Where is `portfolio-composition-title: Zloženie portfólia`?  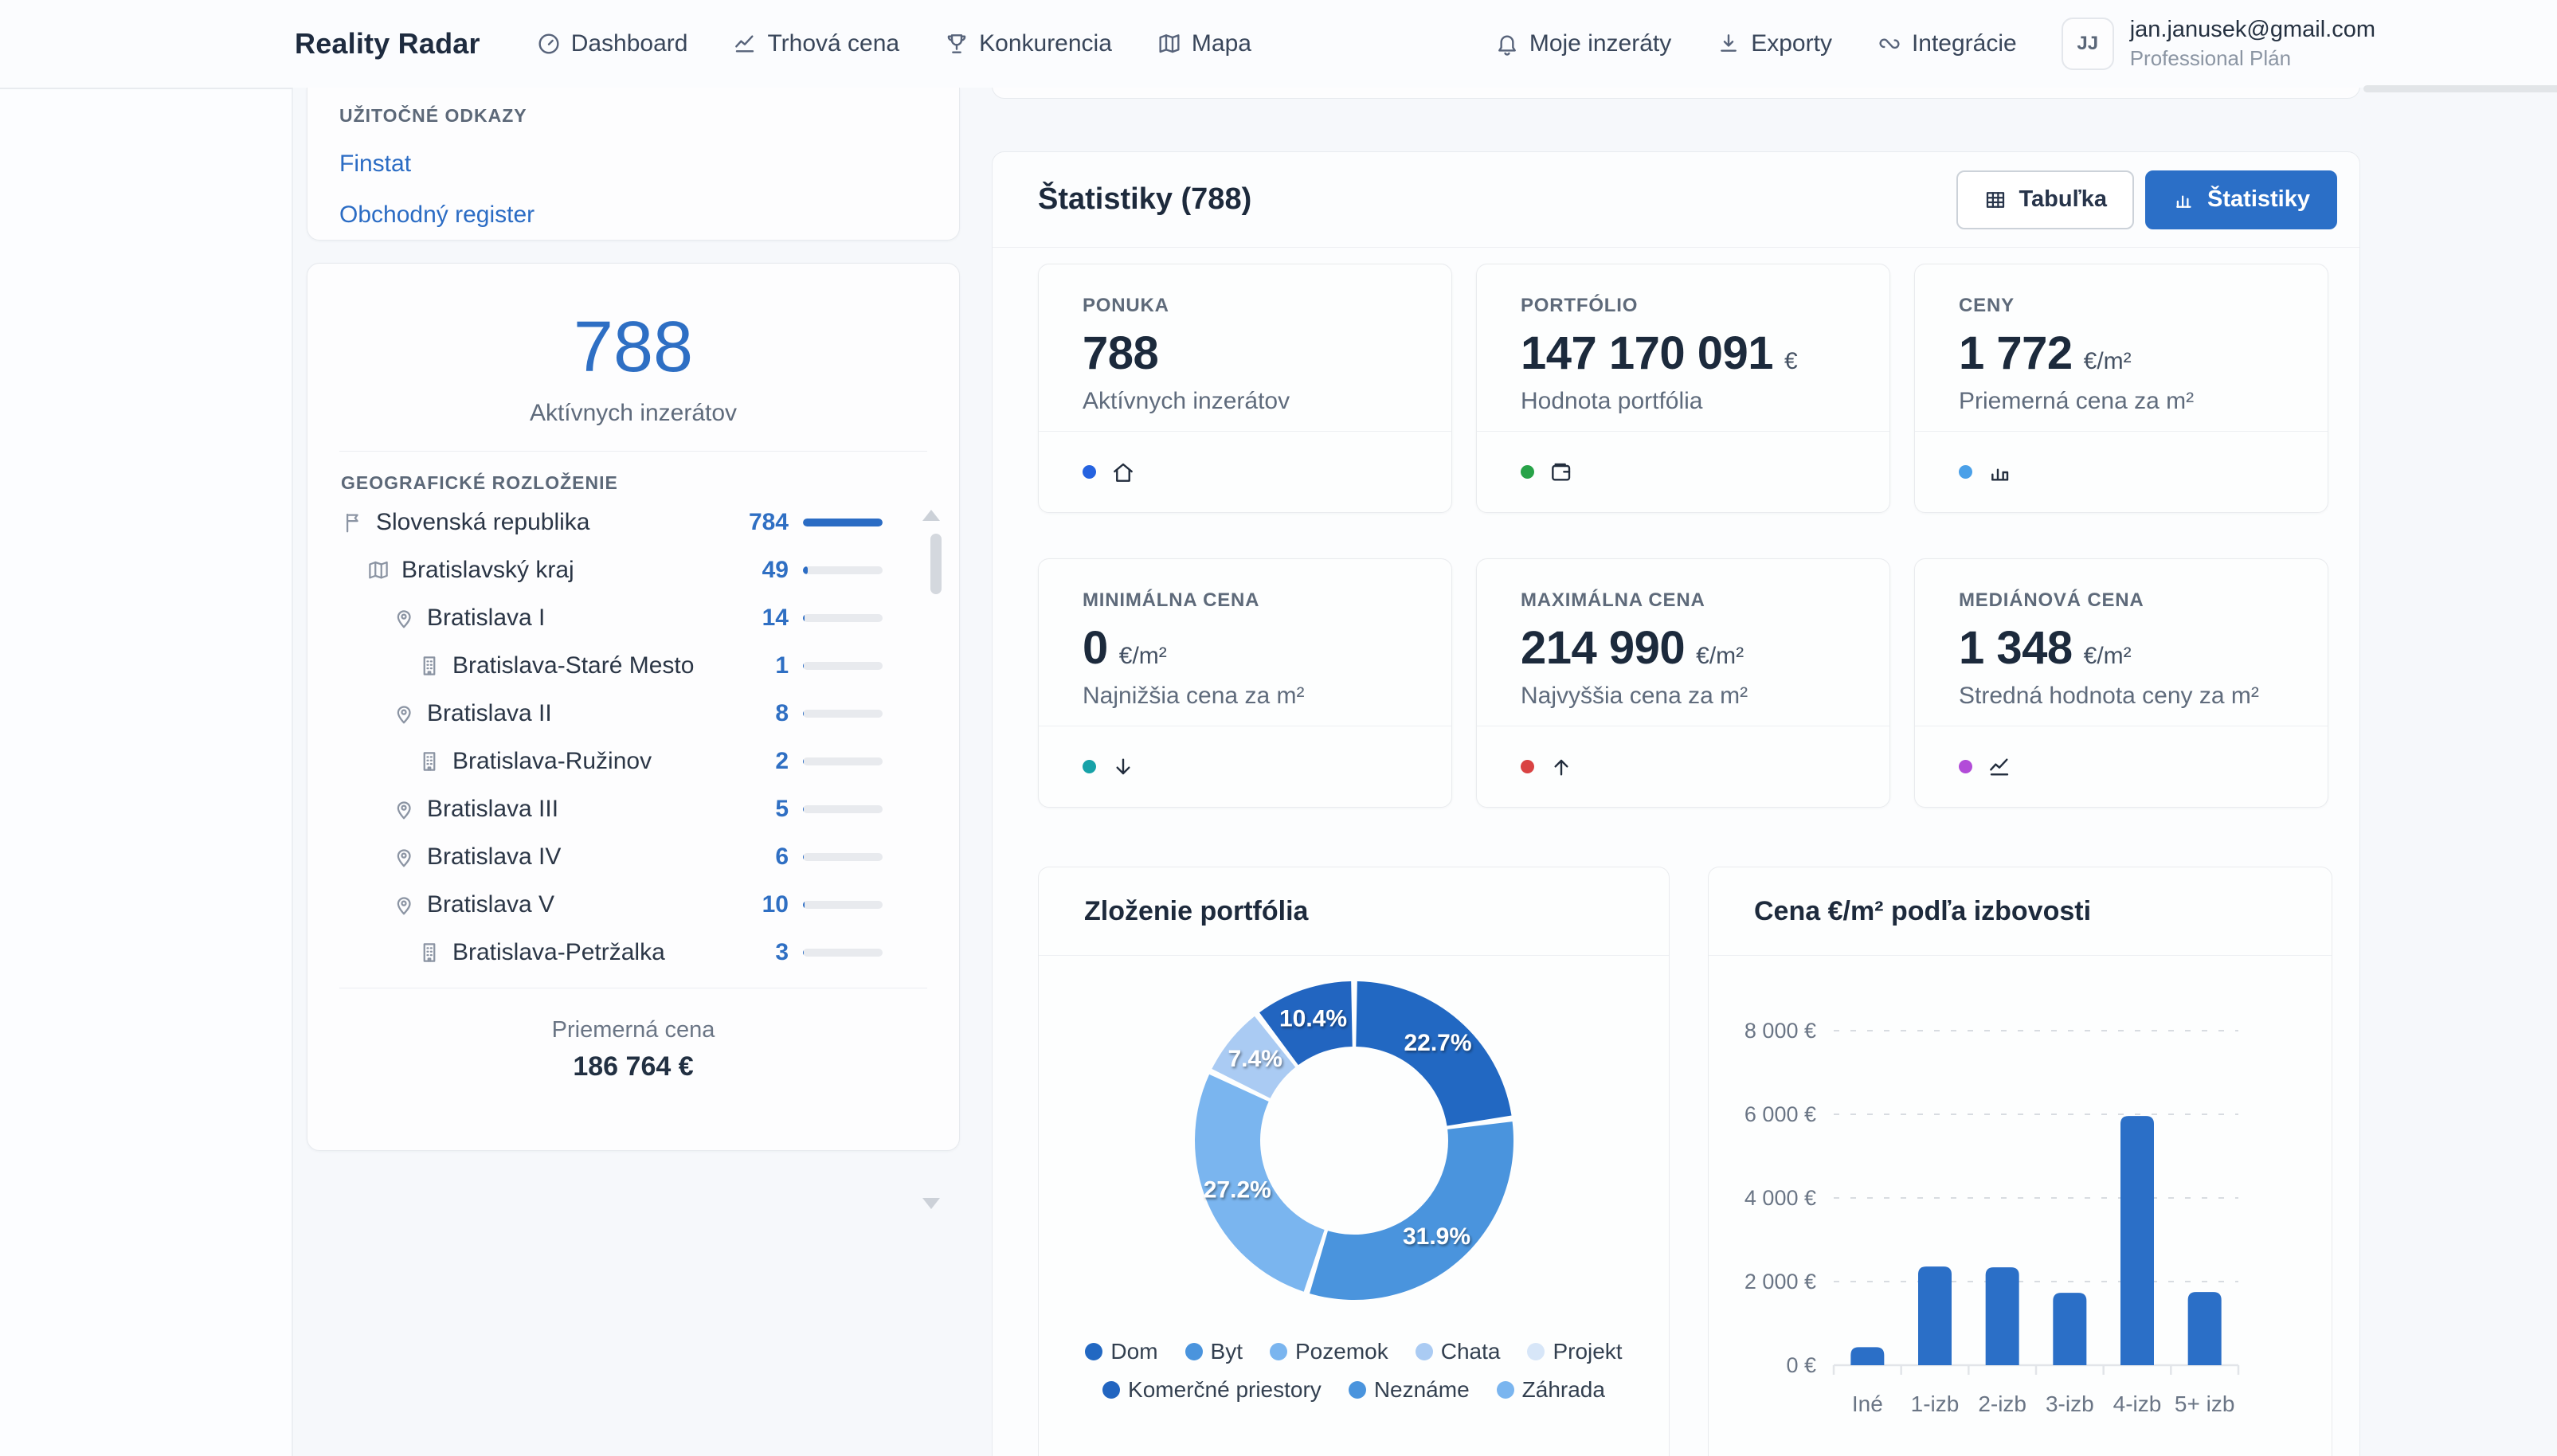 portfolio-composition-title: Zloženie portfólia is located at coordinates (1354, 911).